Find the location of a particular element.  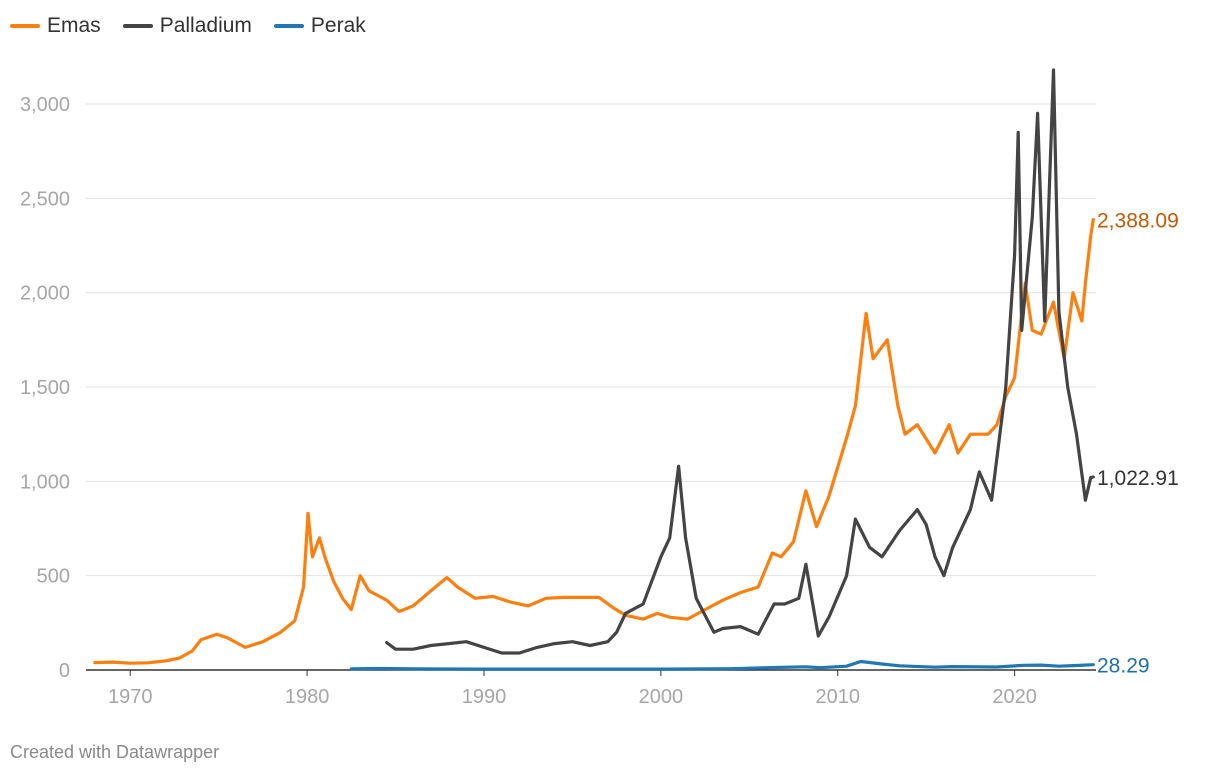

y-tick-label: 2,500 is located at coordinates (45, 199).